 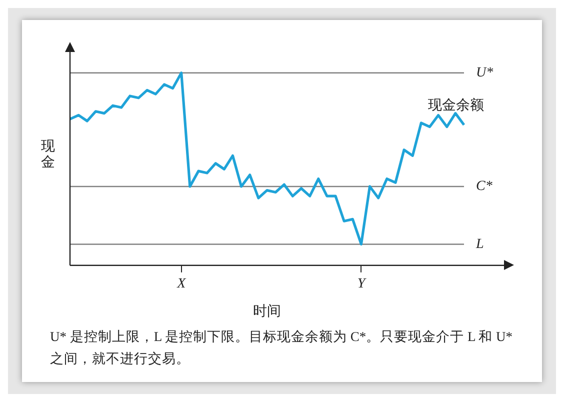 I want to click on x-tick-label: Y, so click(x=362, y=284).